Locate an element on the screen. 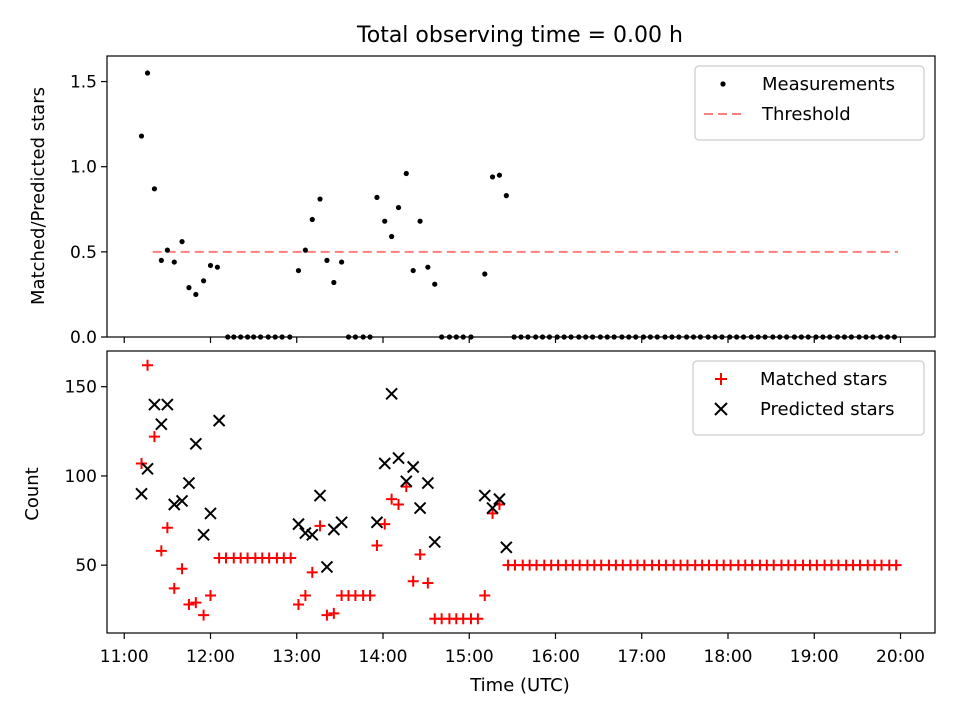  x-tick-label: 14:00 is located at coordinates (383, 657).